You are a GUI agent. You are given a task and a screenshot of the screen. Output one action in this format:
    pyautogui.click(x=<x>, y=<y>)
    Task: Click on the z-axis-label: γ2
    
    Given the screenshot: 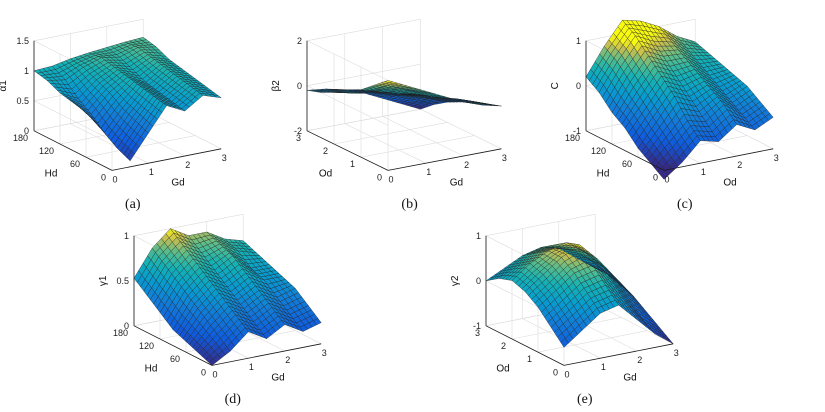 What is the action you would take?
    pyautogui.click(x=455, y=280)
    